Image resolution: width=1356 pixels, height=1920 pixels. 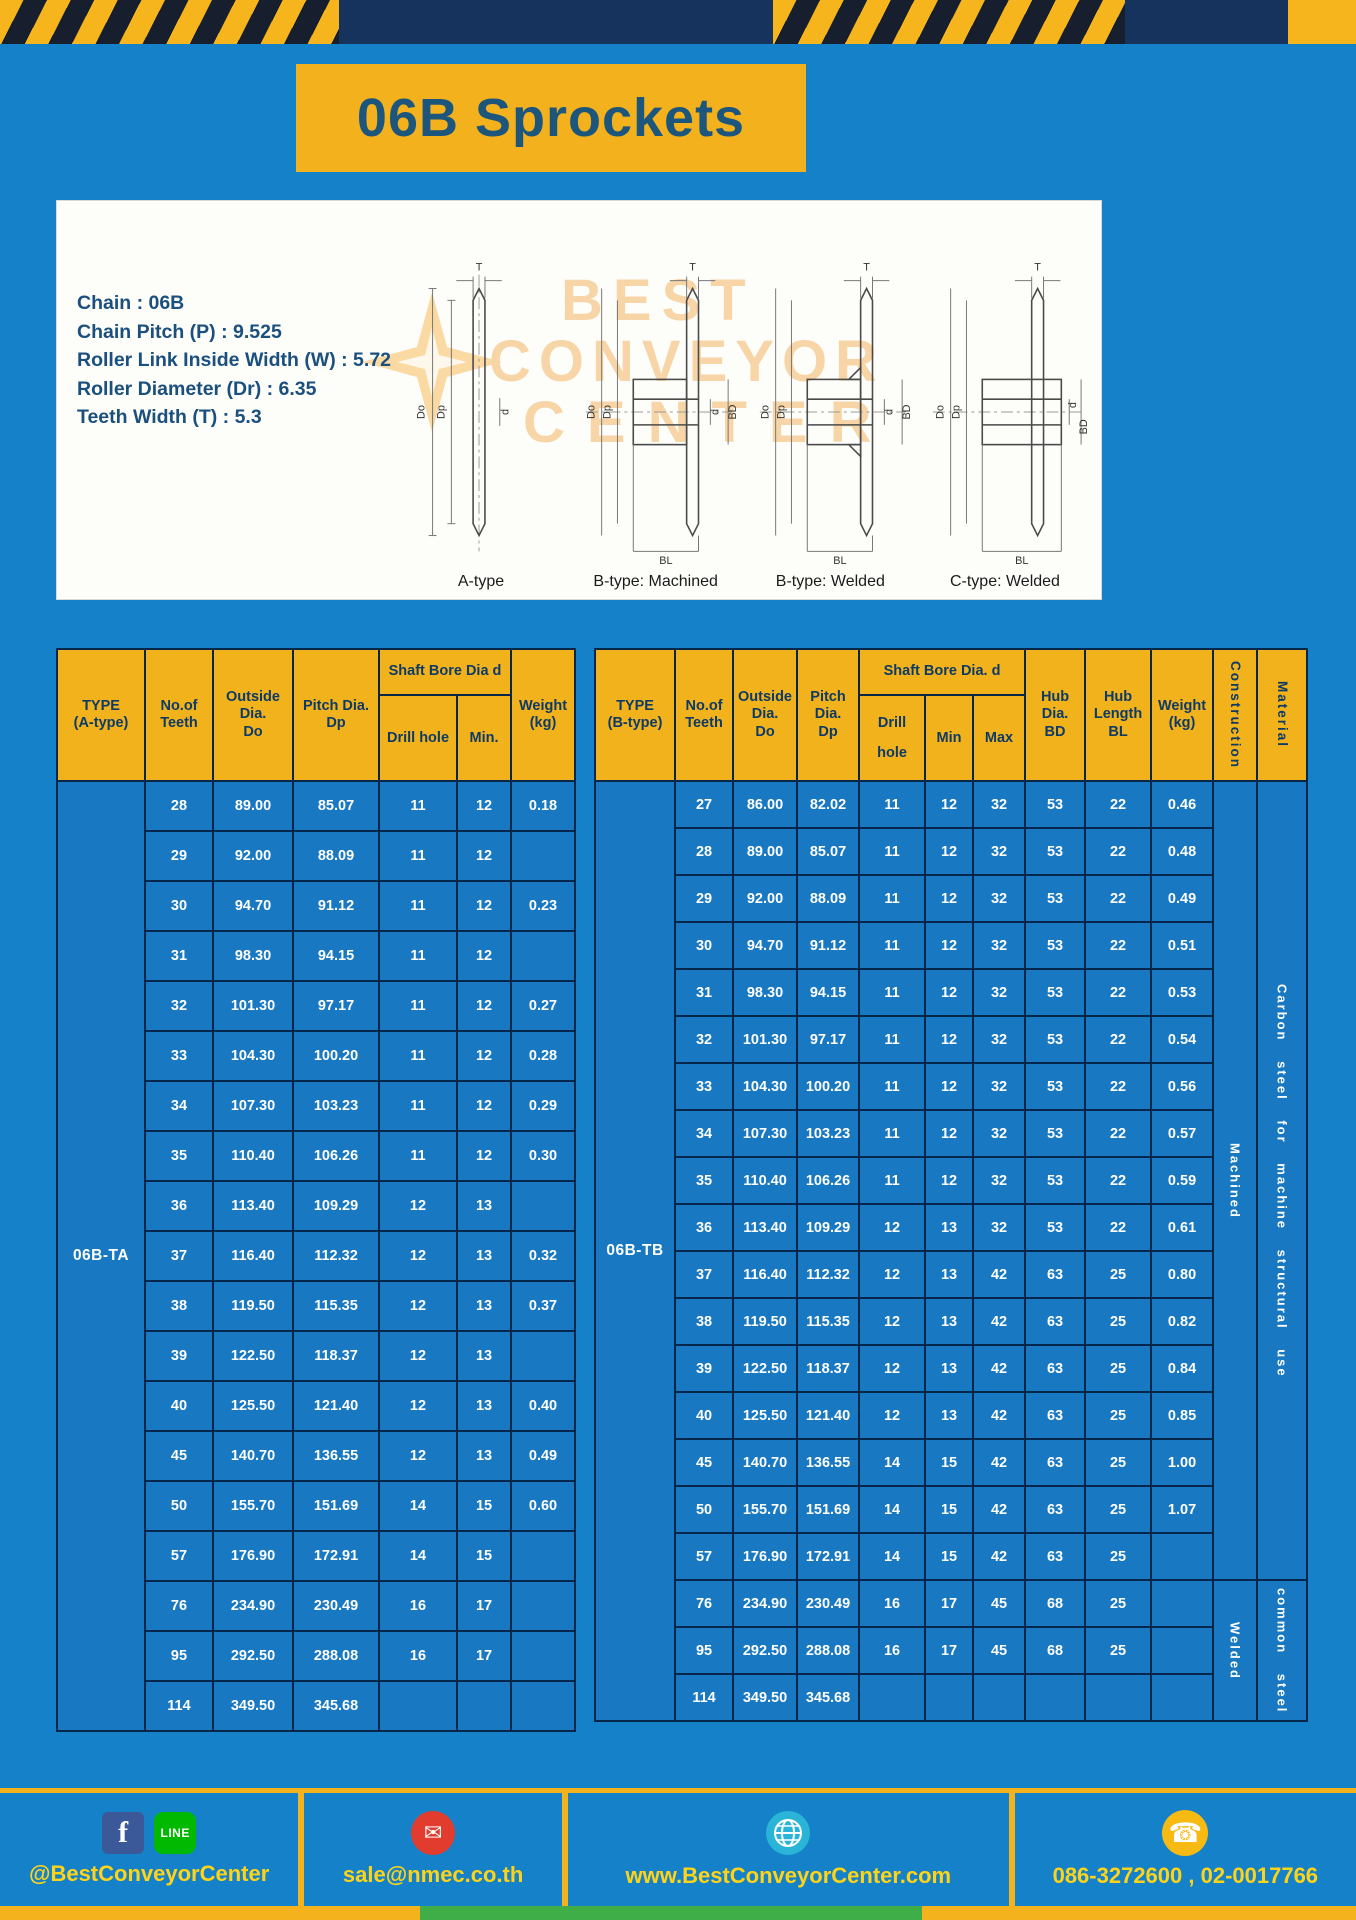 What do you see at coordinates (1235, 1650) in the screenshot?
I see `construction-cell: Welded` at bounding box center [1235, 1650].